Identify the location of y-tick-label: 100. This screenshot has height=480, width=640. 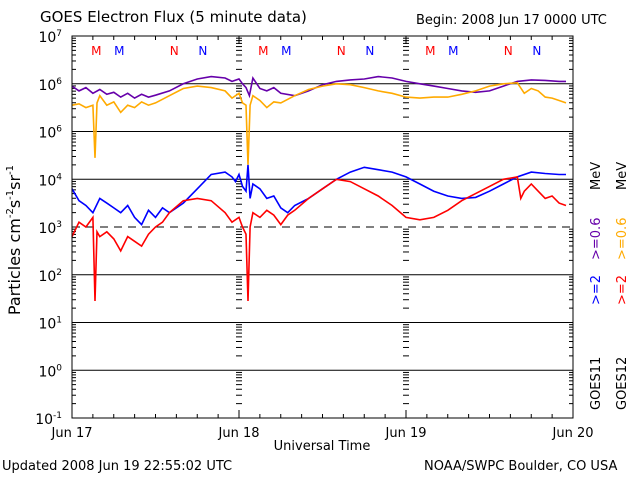
(50, 371).